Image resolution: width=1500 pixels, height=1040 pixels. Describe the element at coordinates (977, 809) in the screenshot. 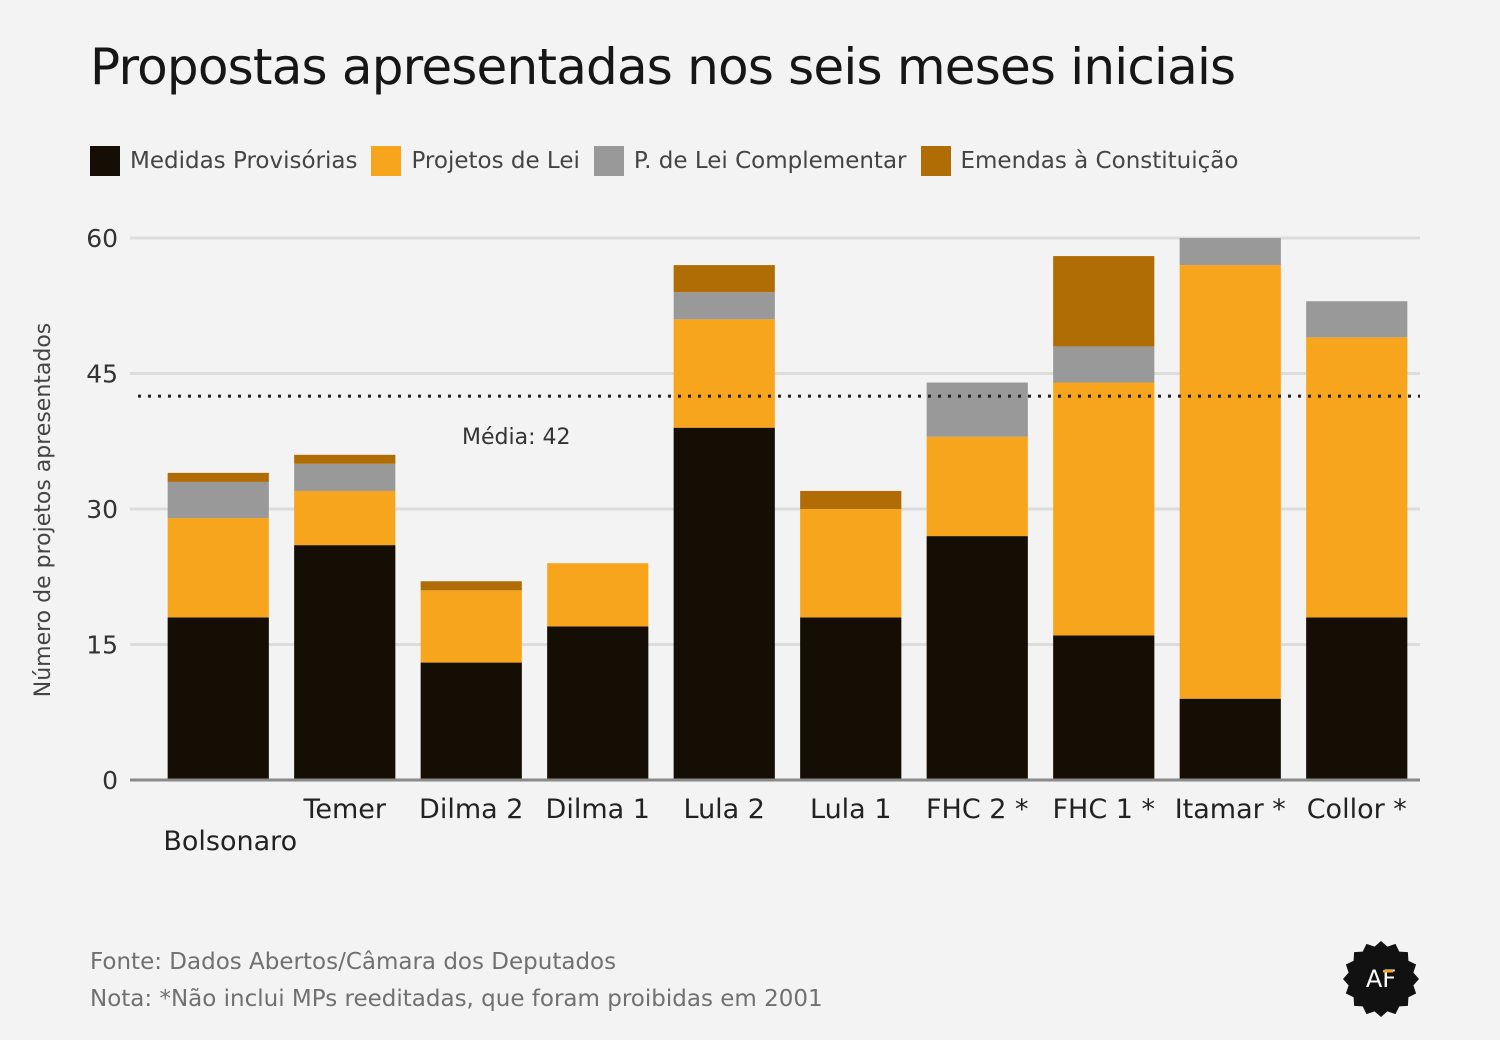

I see `x-tick-label: FHC 2 *` at that location.